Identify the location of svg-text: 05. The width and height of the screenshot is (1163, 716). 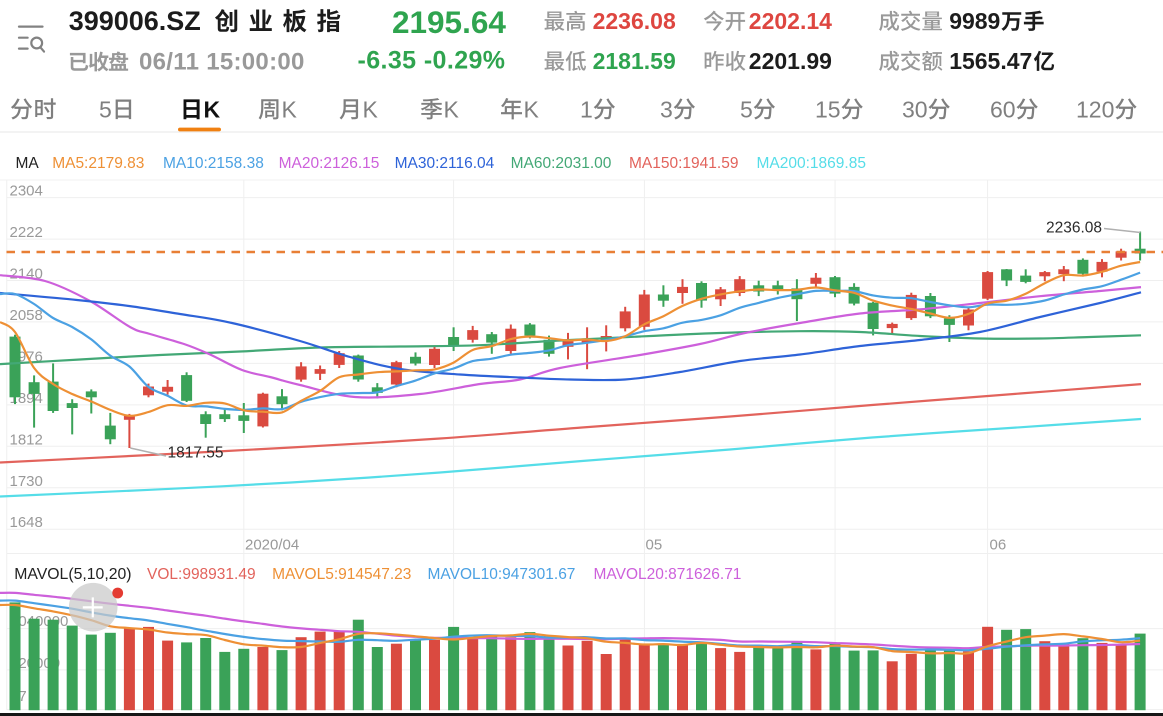
(654, 545).